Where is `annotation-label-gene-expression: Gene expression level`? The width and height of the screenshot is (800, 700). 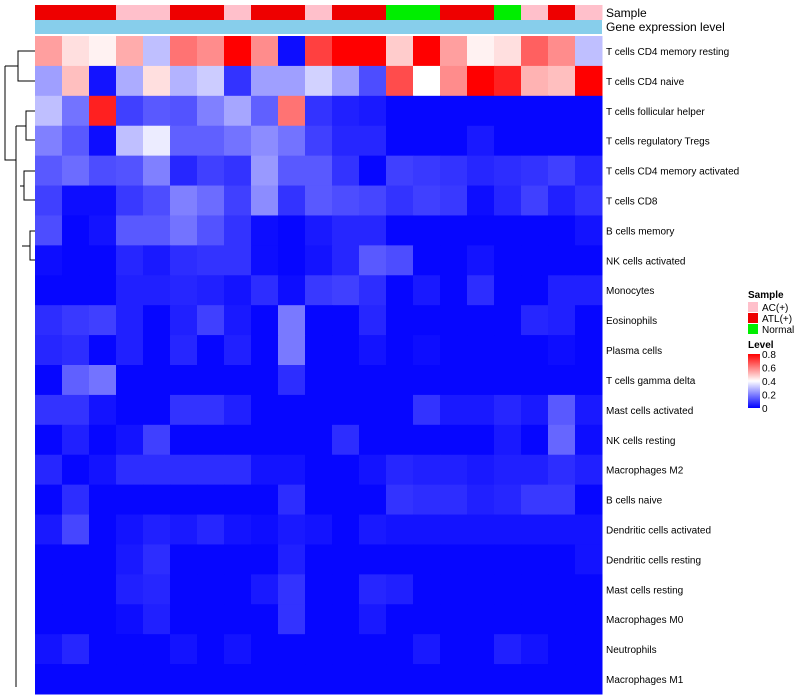 annotation-label-gene-expression: Gene expression level is located at coordinates (665, 27).